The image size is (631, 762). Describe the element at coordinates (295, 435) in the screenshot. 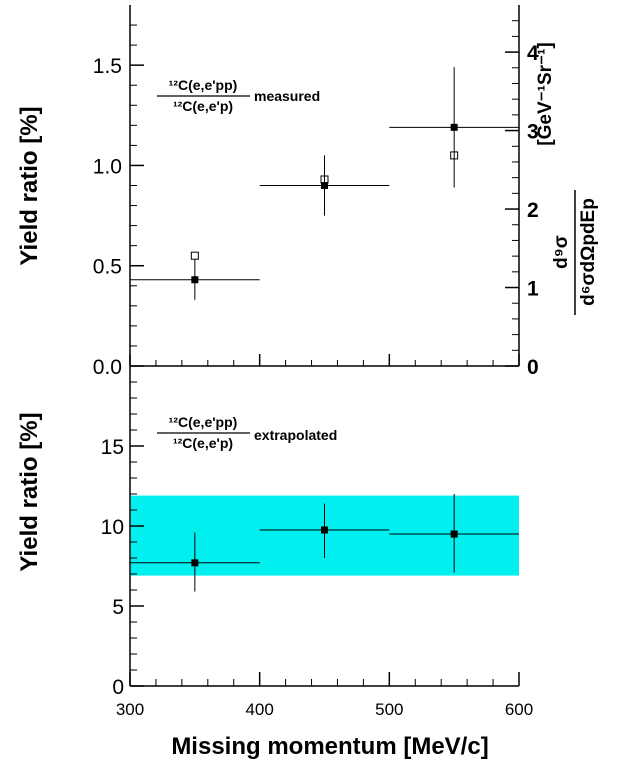

I see `bottom-annotation-suffix: extrapolated` at that location.